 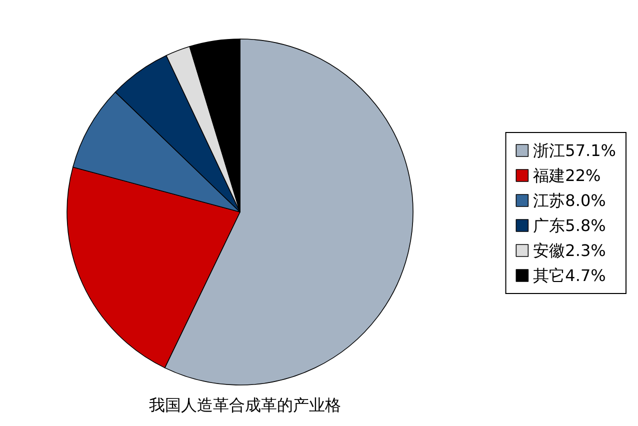 What do you see at coordinates (569, 250) in the screenshot?
I see `legend-label: 安徽2.3%` at bounding box center [569, 250].